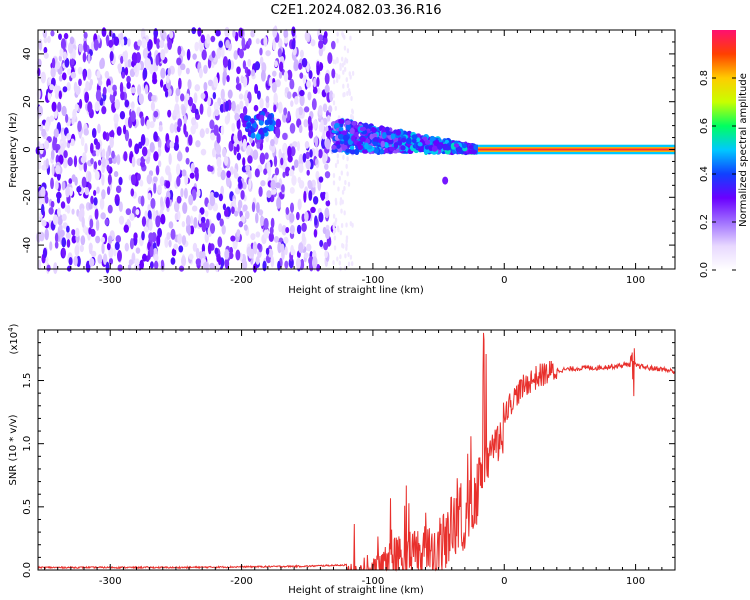  Describe the element at coordinates (110, 581) in the screenshot. I see `x-tick-label: -300` at that location.